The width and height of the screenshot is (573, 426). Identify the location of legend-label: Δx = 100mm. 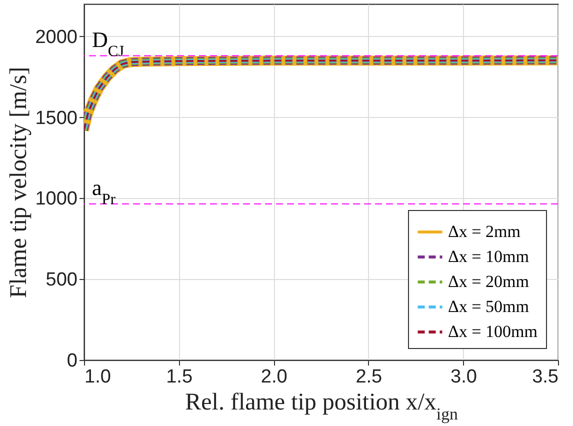
(493, 331).